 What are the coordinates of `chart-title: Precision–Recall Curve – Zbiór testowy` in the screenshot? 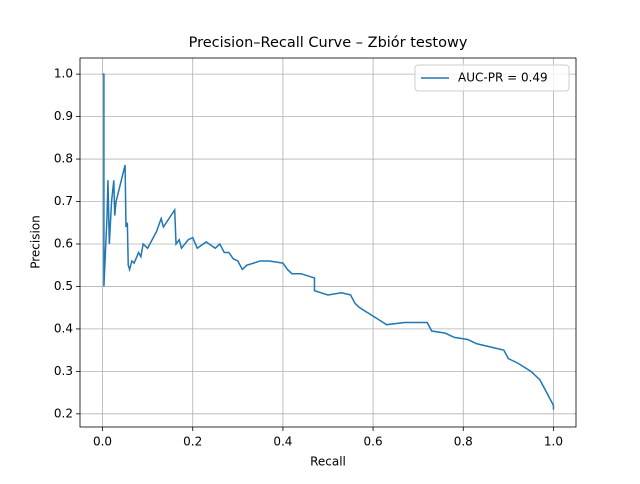 It's located at (328, 43).